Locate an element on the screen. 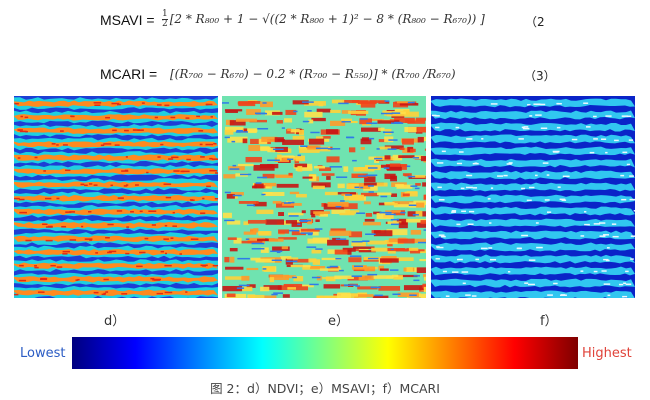 The height and width of the screenshot is (400, 650). figure-caption: 图 2：d）NDVI；e）MSAVI；f）MCARI is located at coordinates (325, 388).